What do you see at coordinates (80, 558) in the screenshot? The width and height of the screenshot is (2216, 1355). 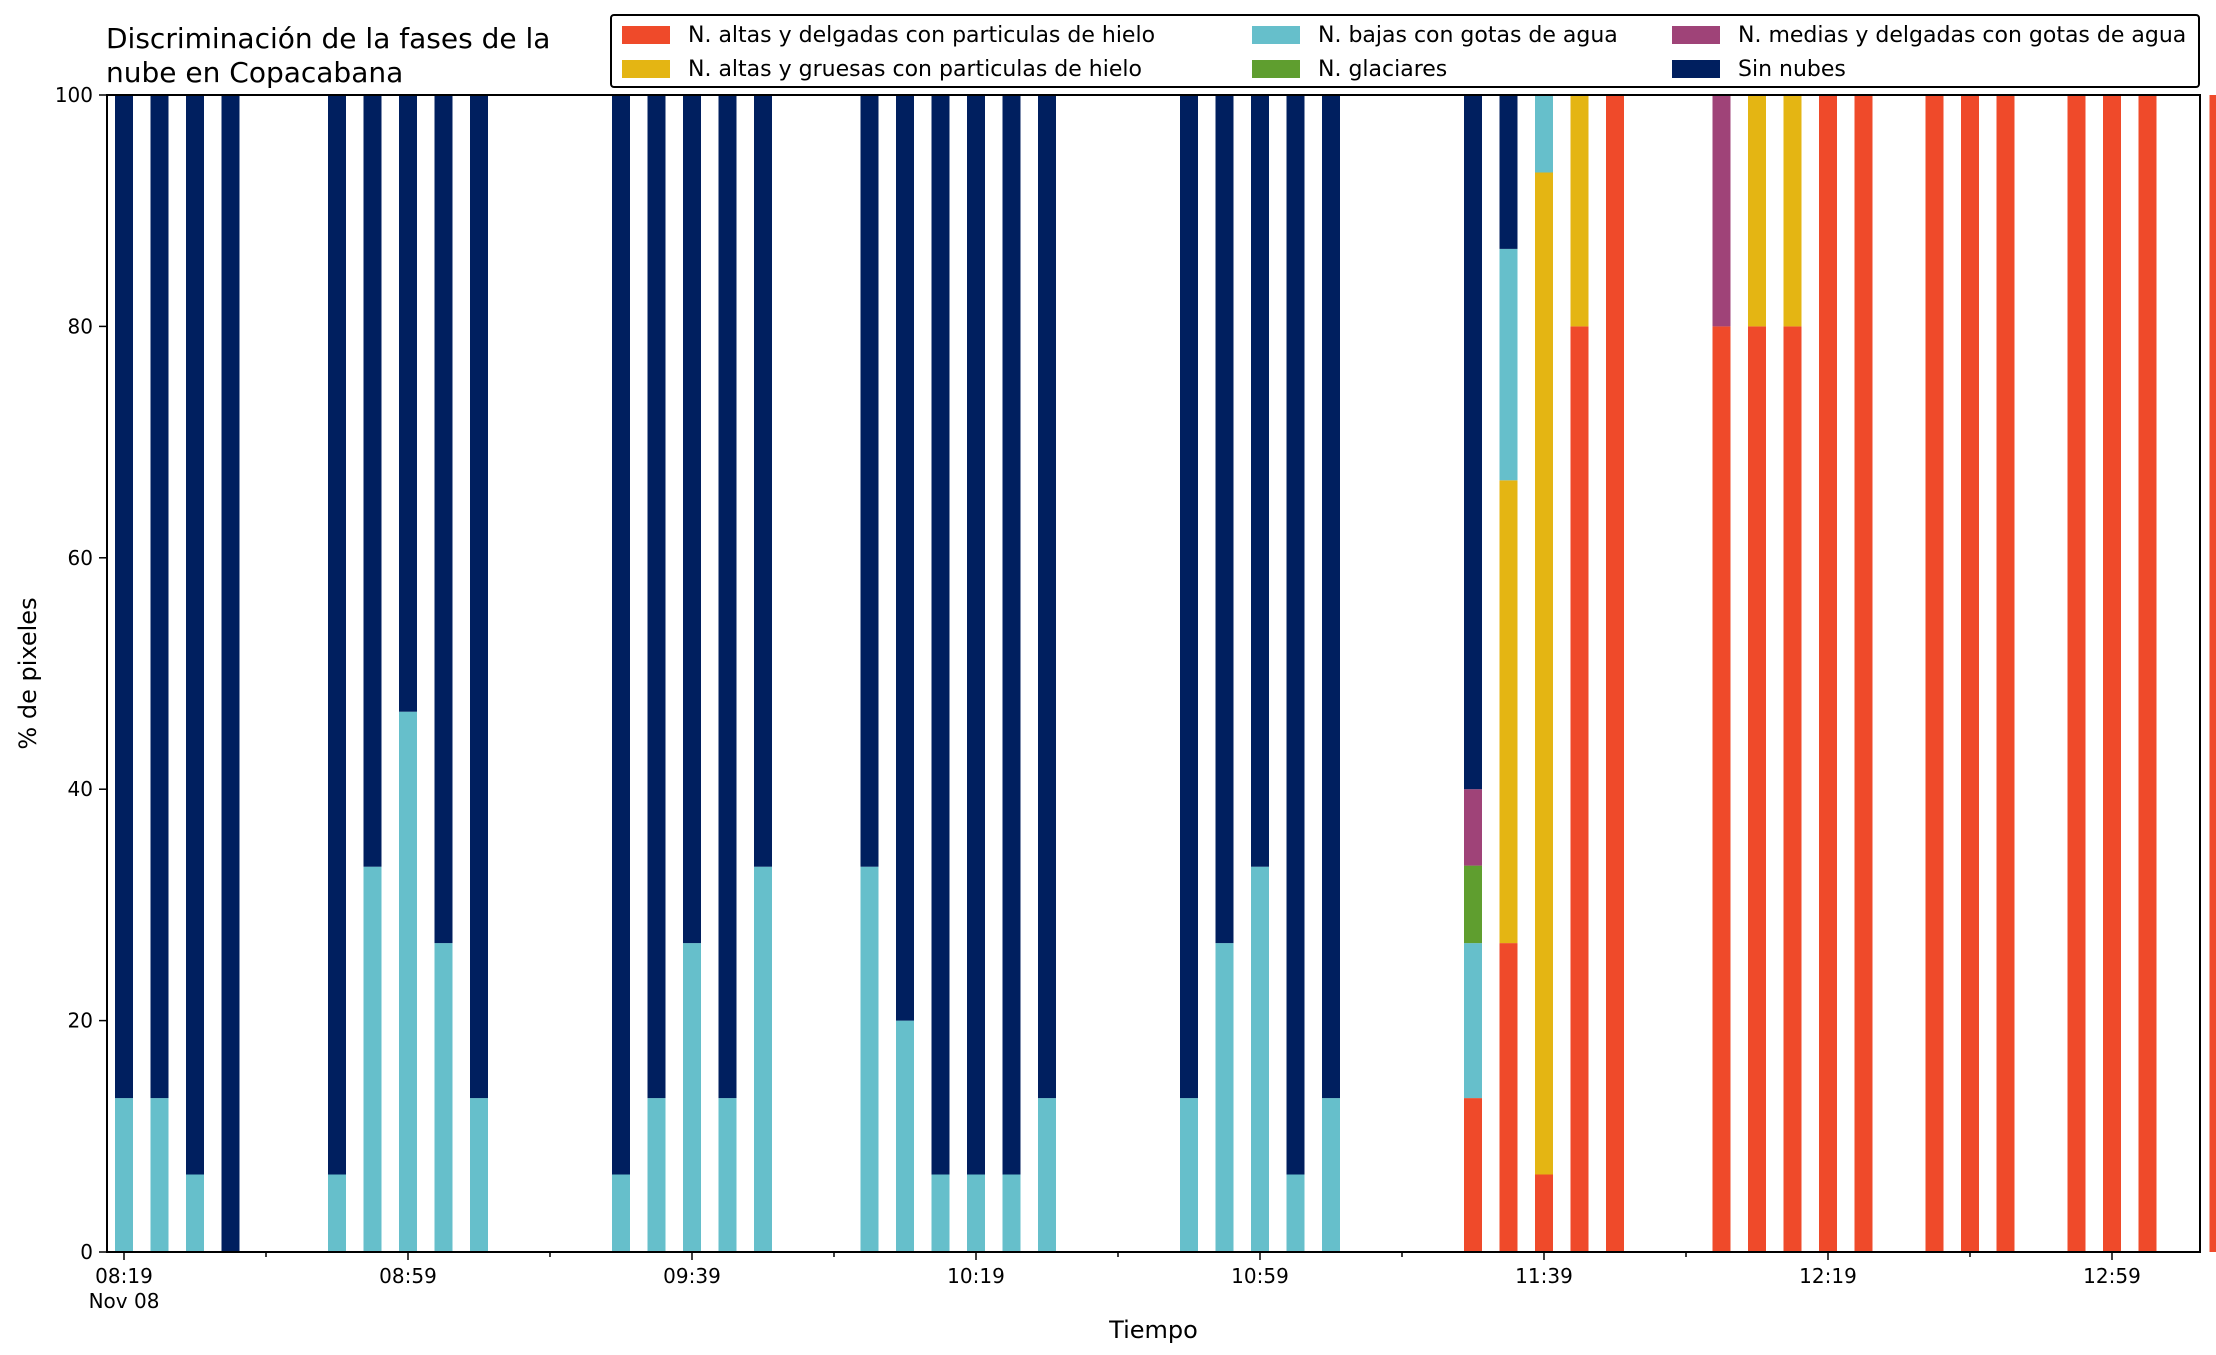 I see `y-tick-label: 60` at bounding box center [80, 558].